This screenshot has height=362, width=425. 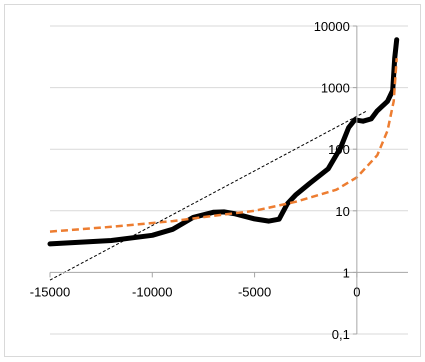 What do you see at coordinates (332, 26) in the screenshot?
I see `y-tick-label-0: 10000` at bounding box center [332, 26].